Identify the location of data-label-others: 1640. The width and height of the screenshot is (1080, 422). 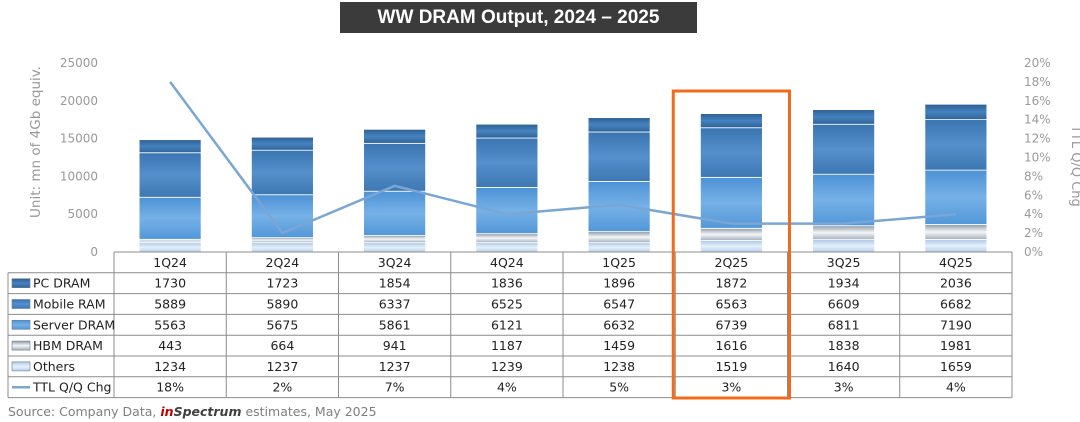
(844, 366).